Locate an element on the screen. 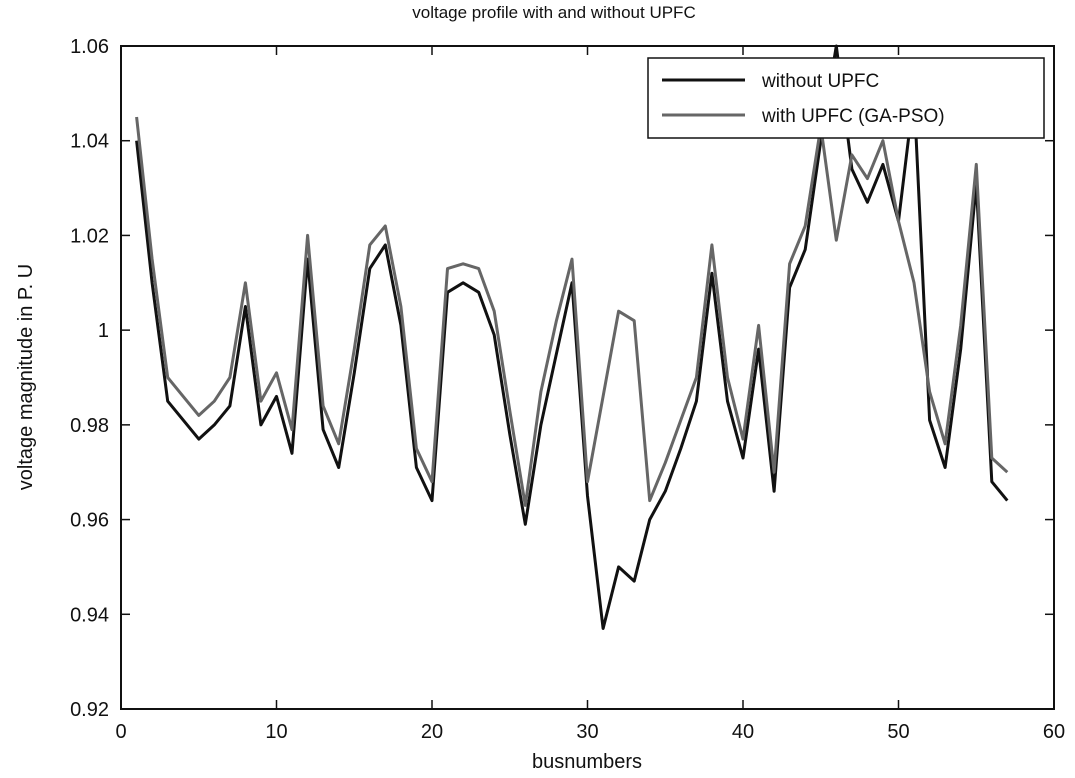  x-tick-label: 0 is located at coordinates (120, 732).